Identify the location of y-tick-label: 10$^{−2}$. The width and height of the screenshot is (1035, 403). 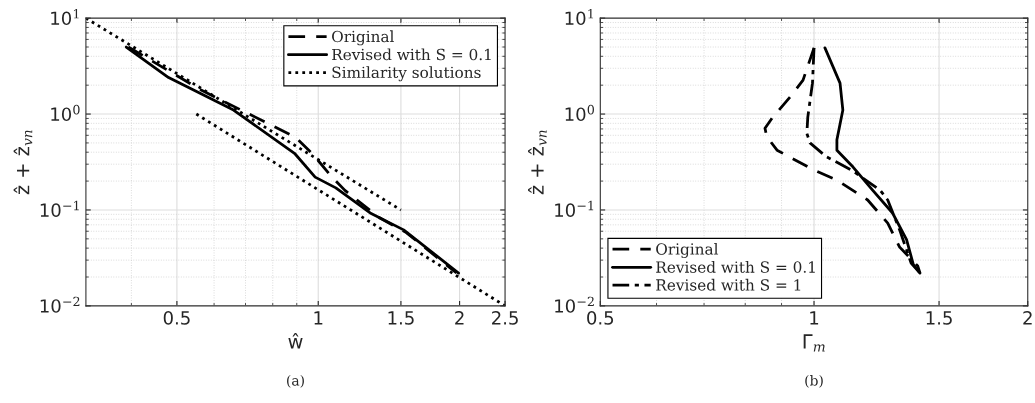
(60, 304).